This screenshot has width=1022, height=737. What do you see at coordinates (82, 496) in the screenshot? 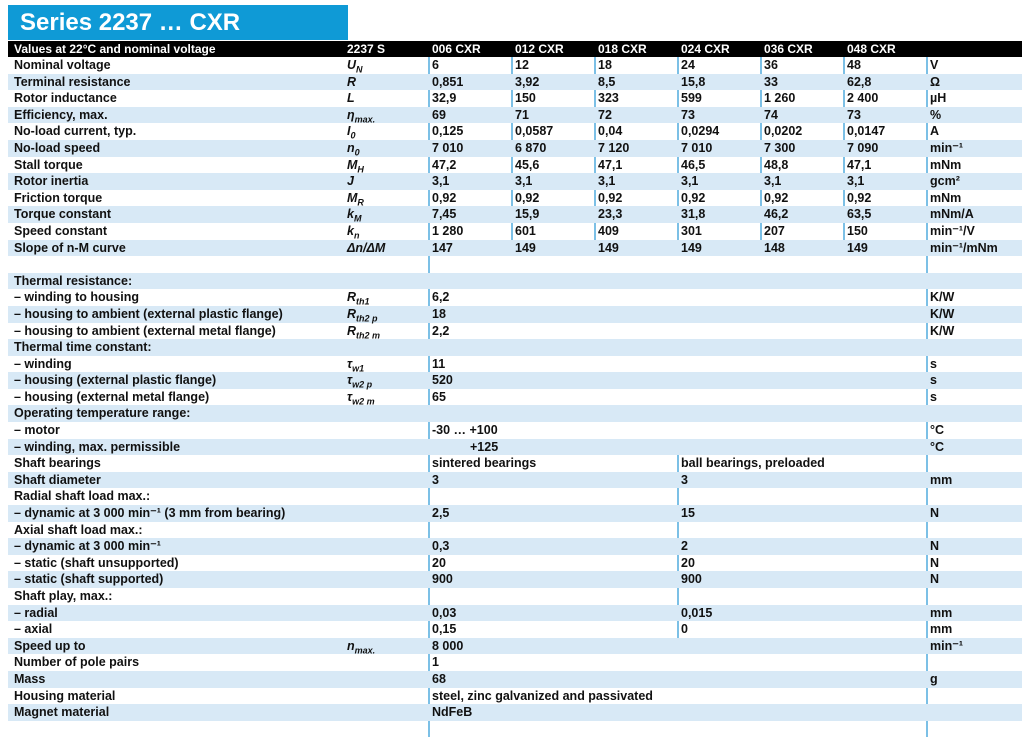
I see `row-label: Radial shaft load max.:` at bounding box center [82, 496].